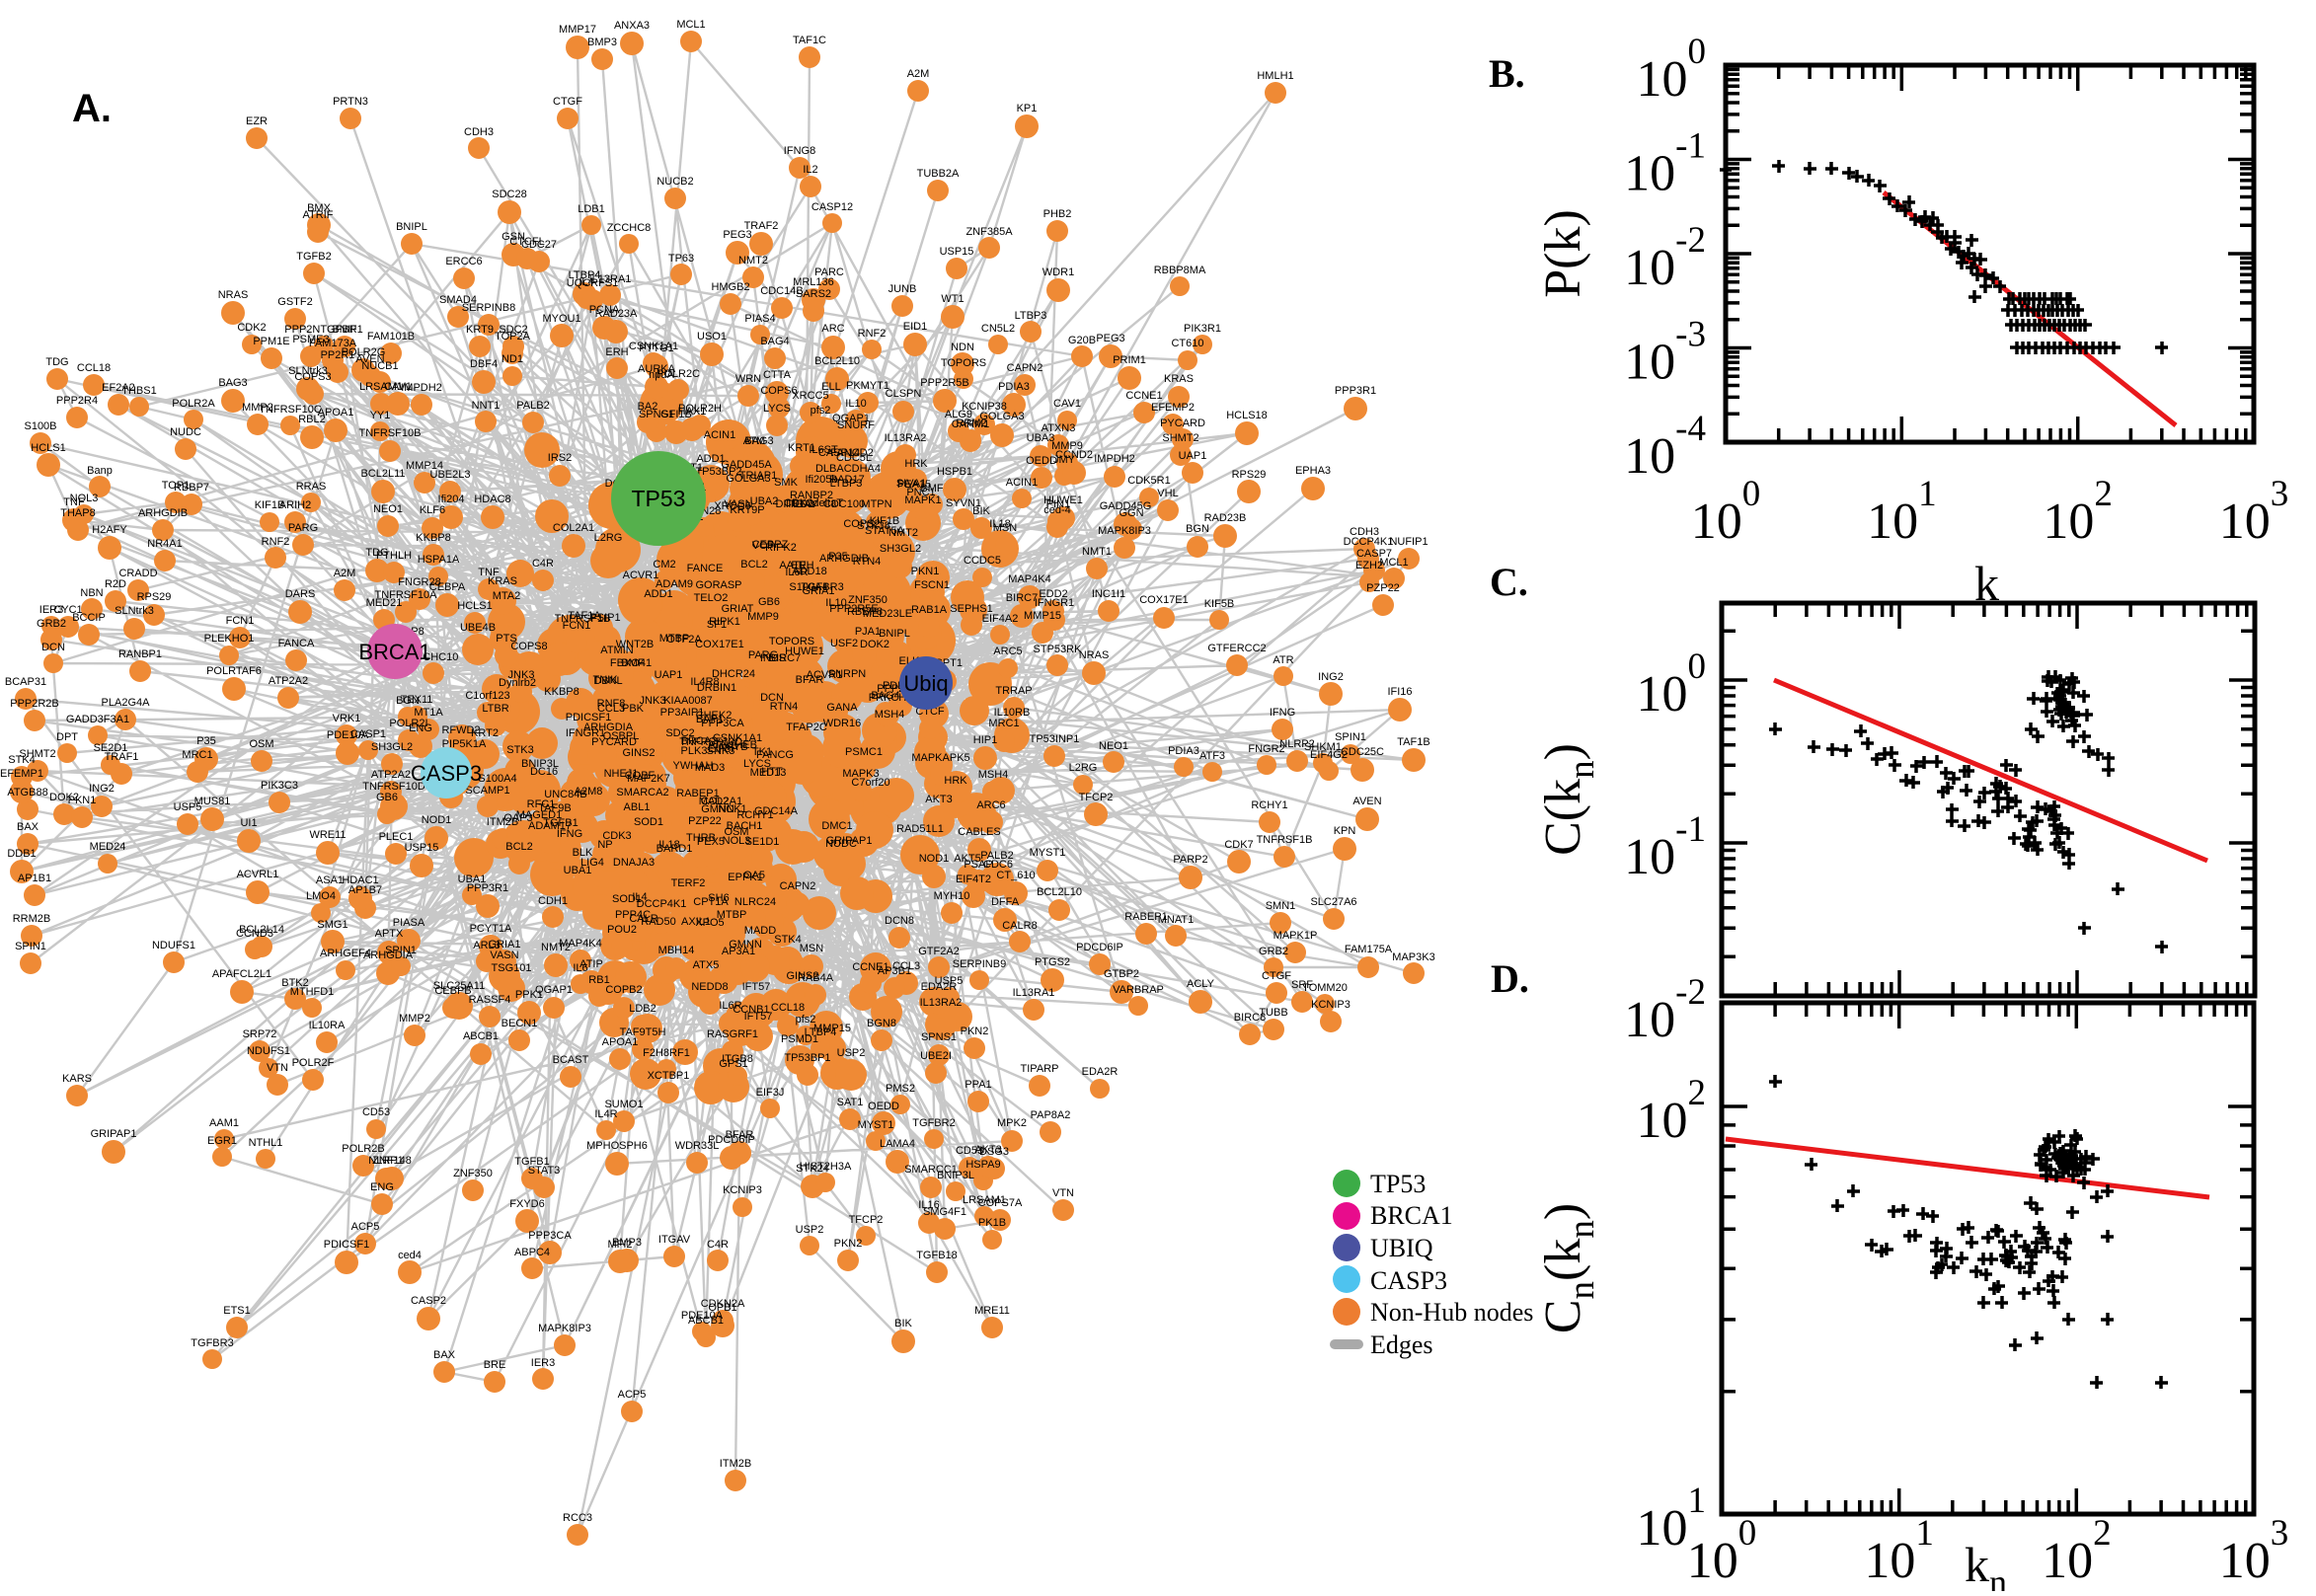 This screenshot has height=1596, width=2316. I want to click on svg-text: SLNtrk3, so click(134, 611).